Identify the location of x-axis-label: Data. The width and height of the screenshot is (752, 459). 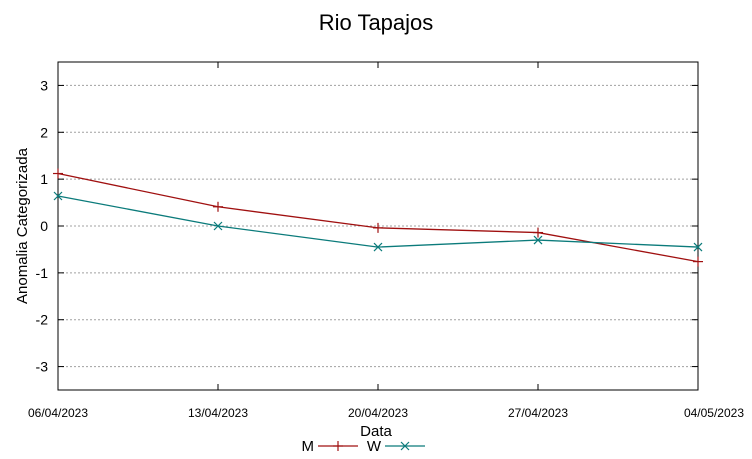
(376, 431).